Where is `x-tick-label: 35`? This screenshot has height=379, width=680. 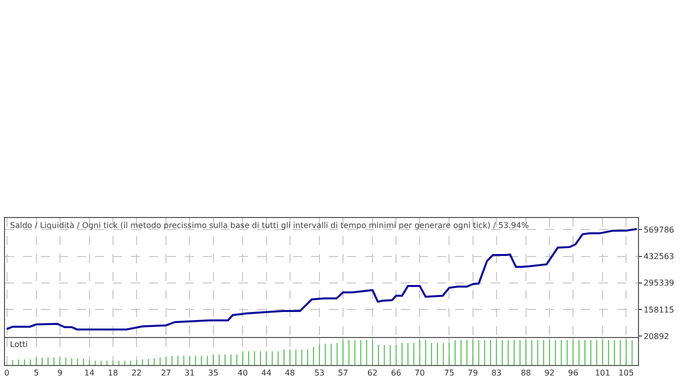 x-tick-label: 35 is located at coordinates (213, 373).